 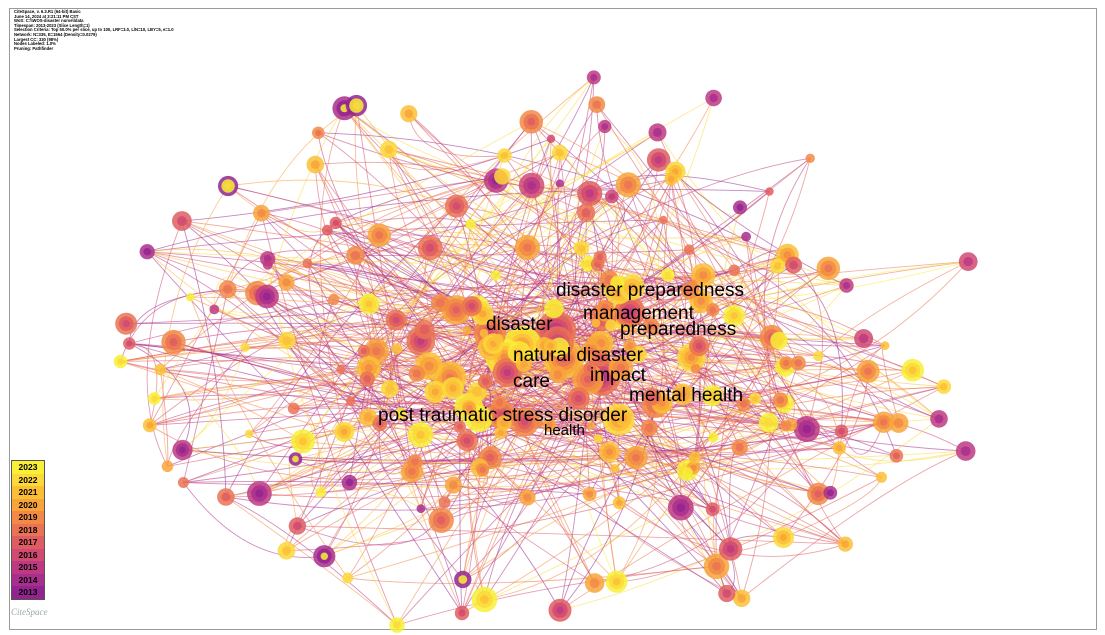 I want to click on keyword-label-impact: impact, so click(x=618, y=375).